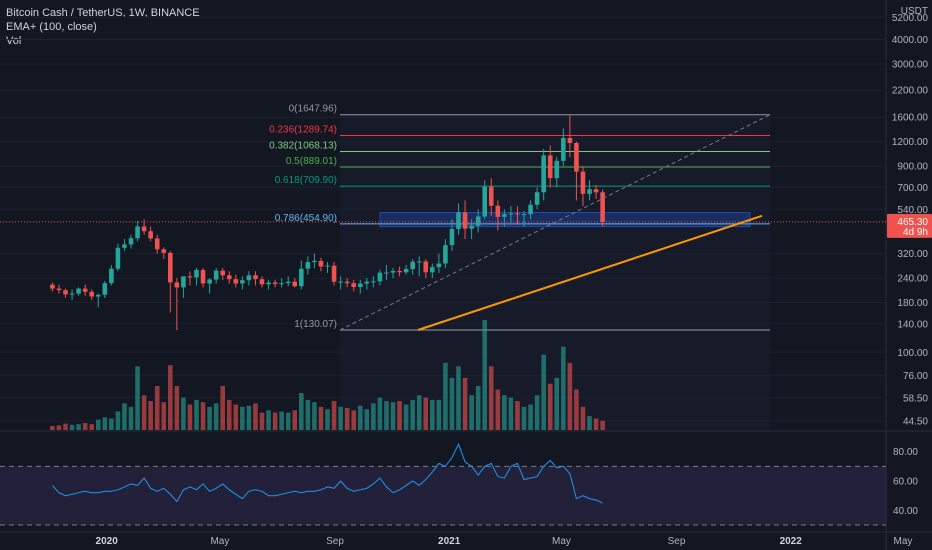  What do you see at coordinates (912, 353) in the screenshot?
I see `price-tick-label: 100.00` at bounding box center [912, 353].